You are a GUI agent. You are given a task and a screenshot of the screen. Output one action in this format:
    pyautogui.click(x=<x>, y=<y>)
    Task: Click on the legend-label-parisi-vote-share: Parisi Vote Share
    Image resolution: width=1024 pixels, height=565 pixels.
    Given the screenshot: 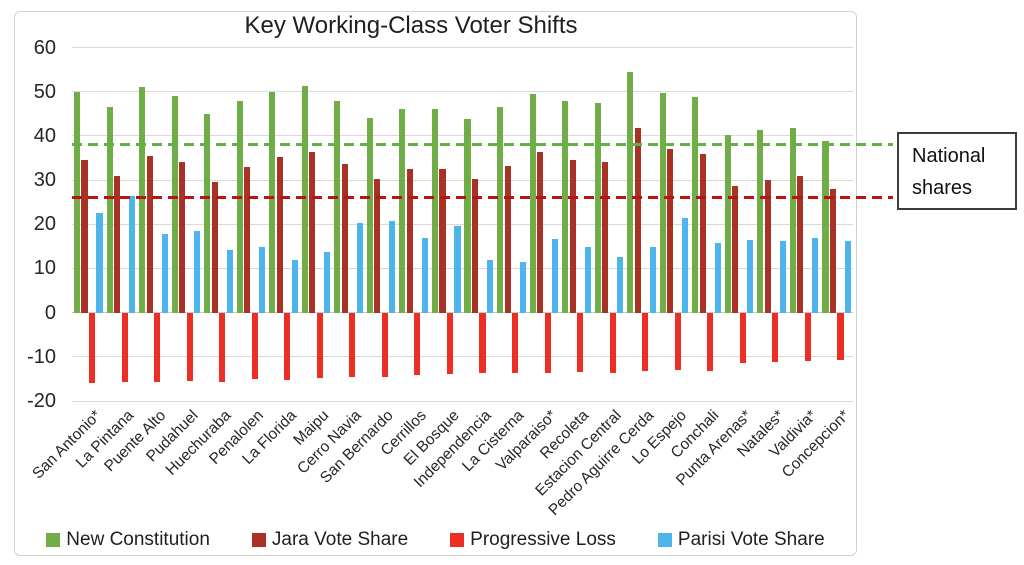 What is the action you would take?
    pyautogui.click(x=751, y=539)
    